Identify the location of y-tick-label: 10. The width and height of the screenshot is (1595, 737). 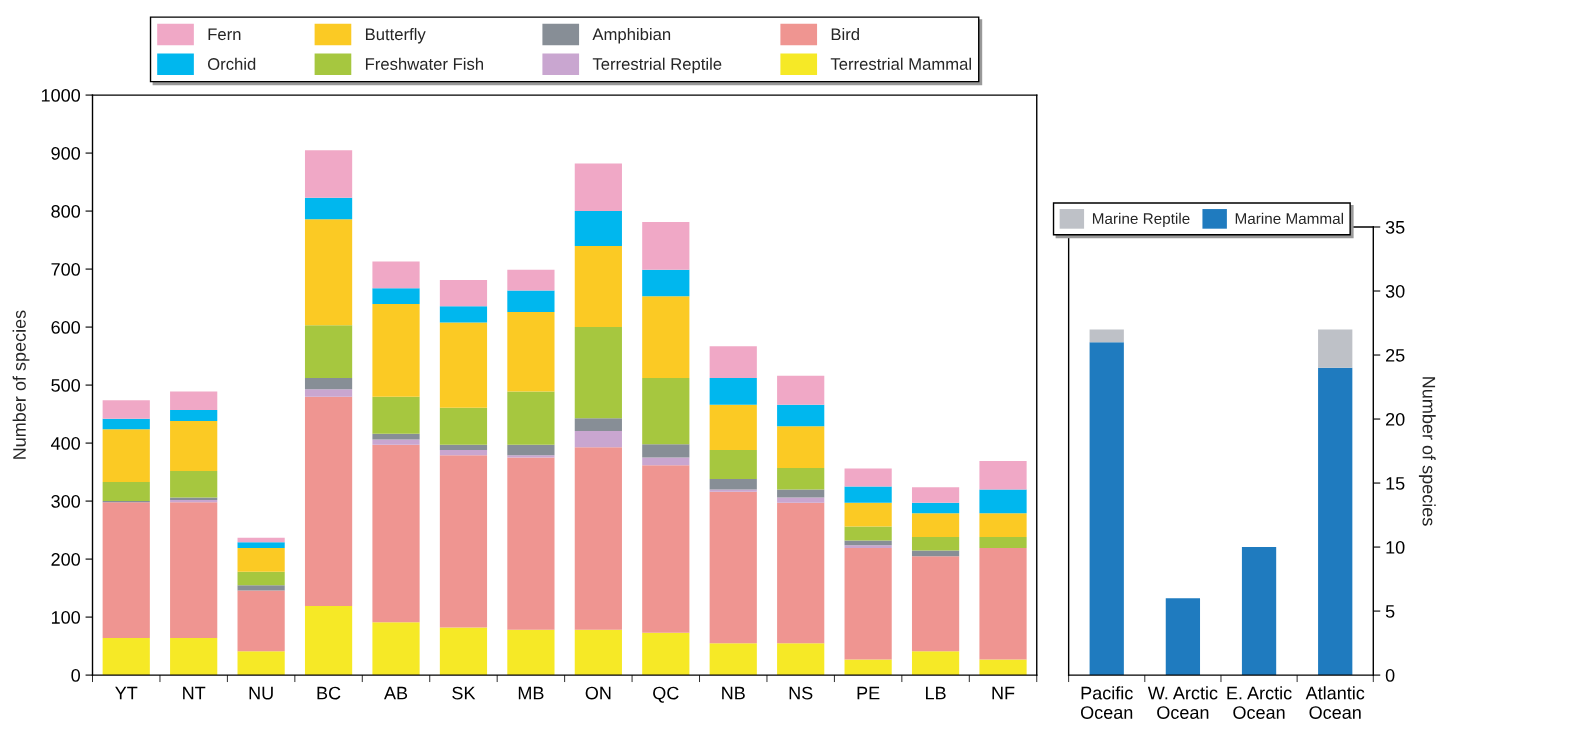
(1395, 547).